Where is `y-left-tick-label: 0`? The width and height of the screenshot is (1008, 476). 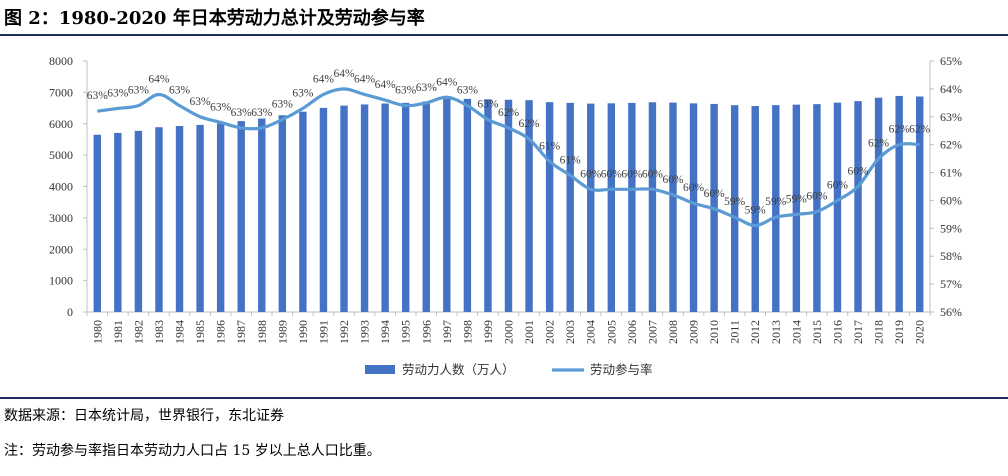
y-left-tick-label: 0 is located at coordinates (70, 312).